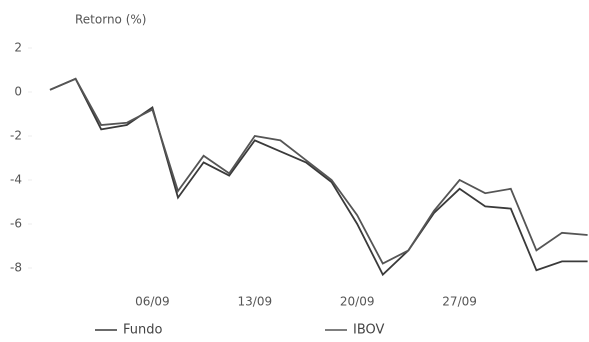  Describe the element at coordinates (357, 302) in the screenshot. I see `x-tick-label: 20/09` at that location.